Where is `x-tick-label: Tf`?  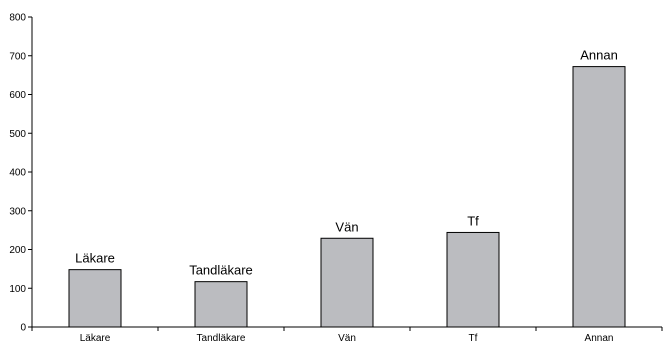 x-tick-label: Tf is located at coordinates (473, 337).